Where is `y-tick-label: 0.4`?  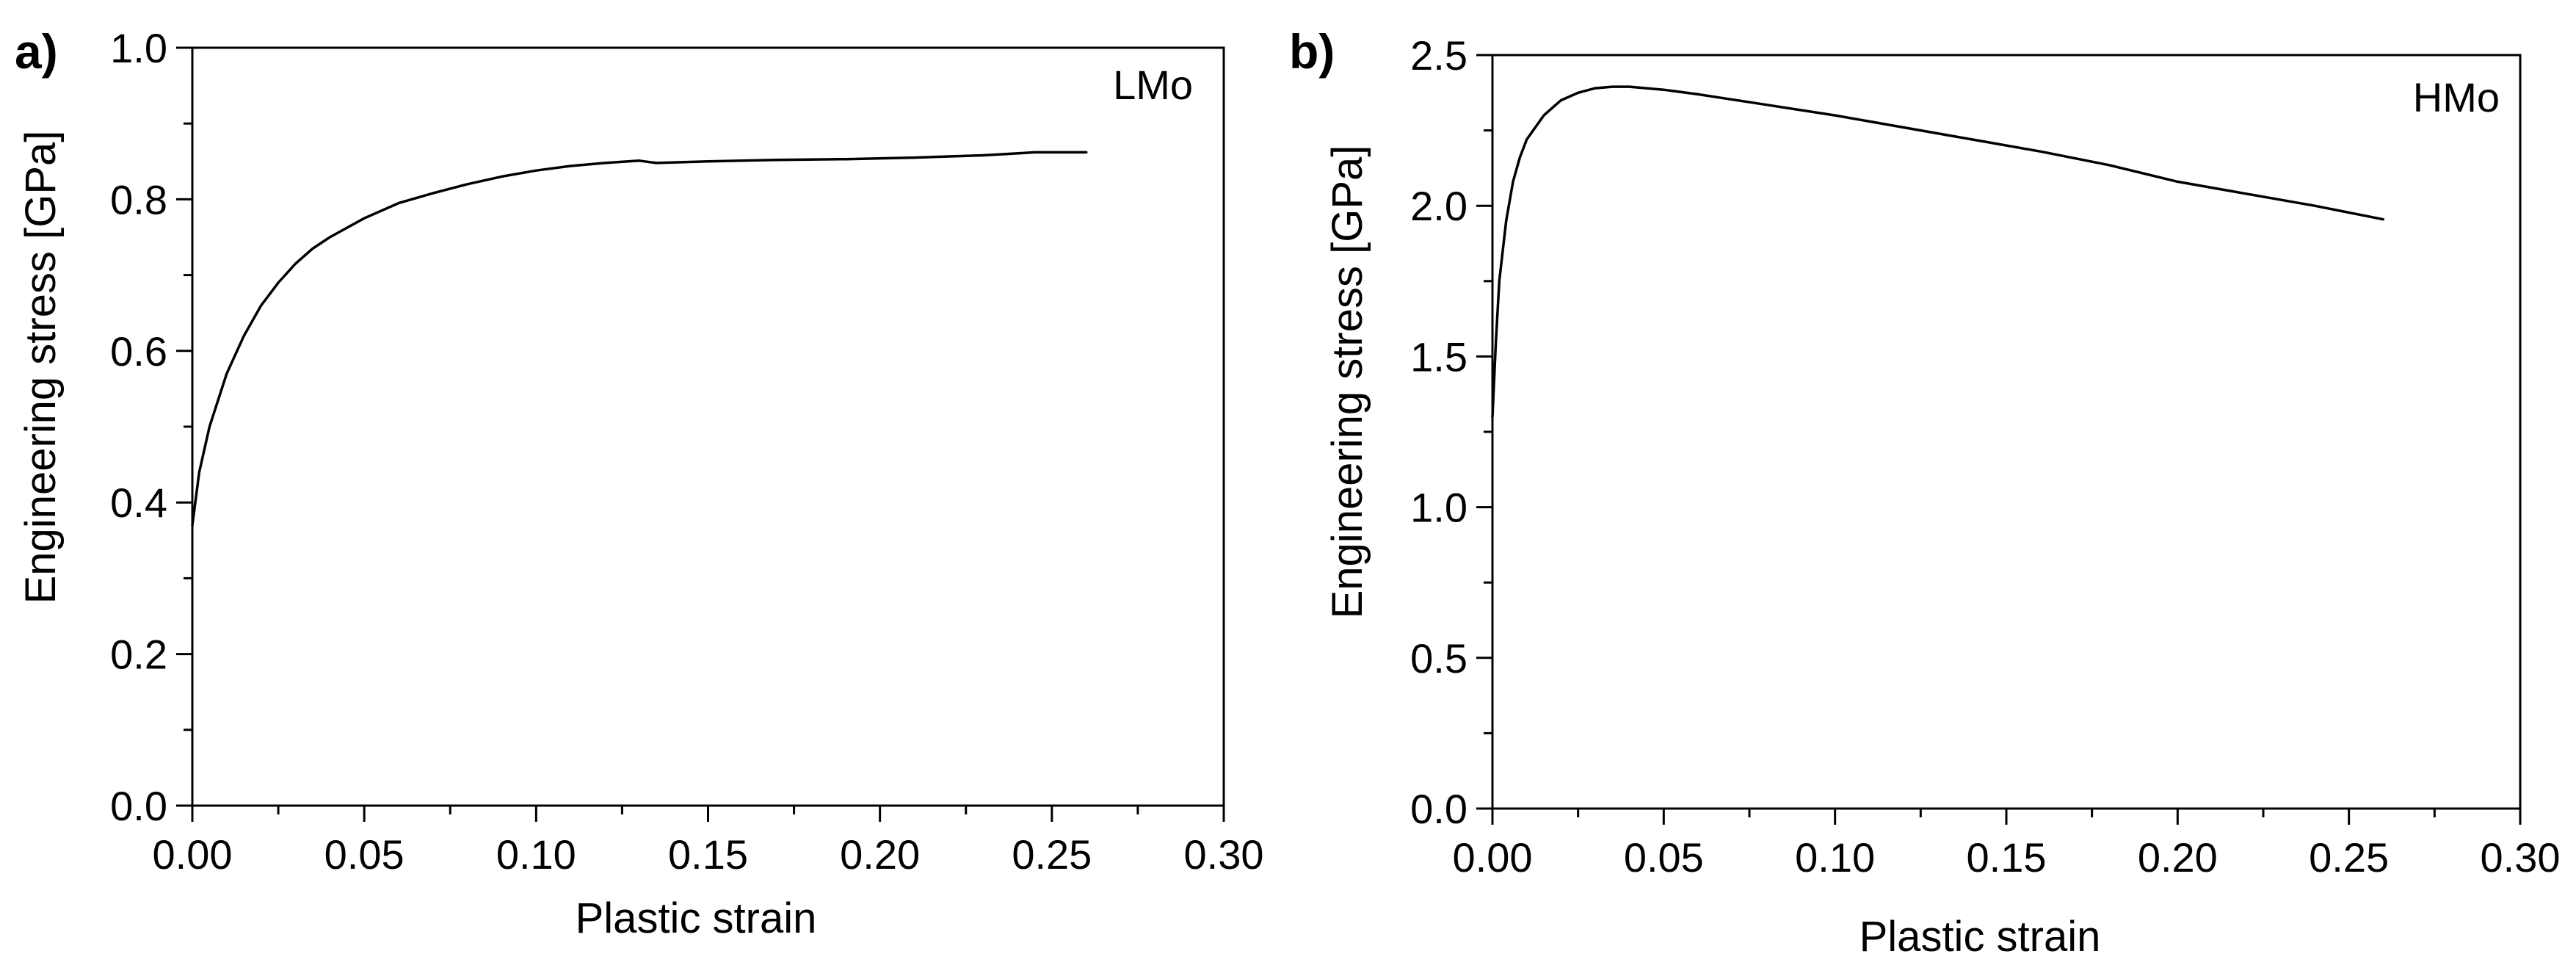
y-tick-label: 0.4 is located at coordinates (139, 503).